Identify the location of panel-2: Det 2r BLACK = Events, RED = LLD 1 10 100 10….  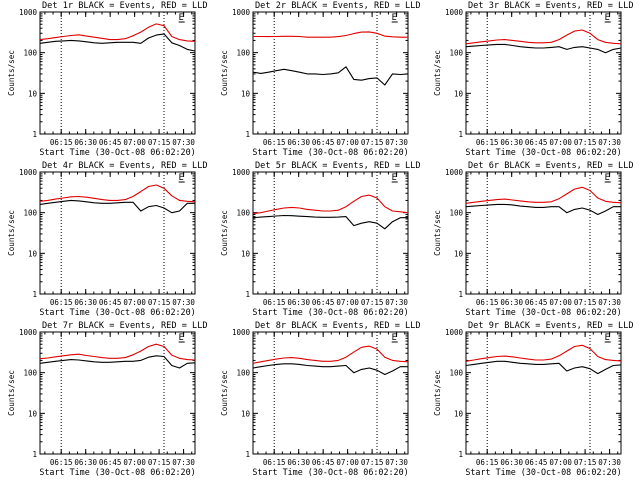
(320, 79).